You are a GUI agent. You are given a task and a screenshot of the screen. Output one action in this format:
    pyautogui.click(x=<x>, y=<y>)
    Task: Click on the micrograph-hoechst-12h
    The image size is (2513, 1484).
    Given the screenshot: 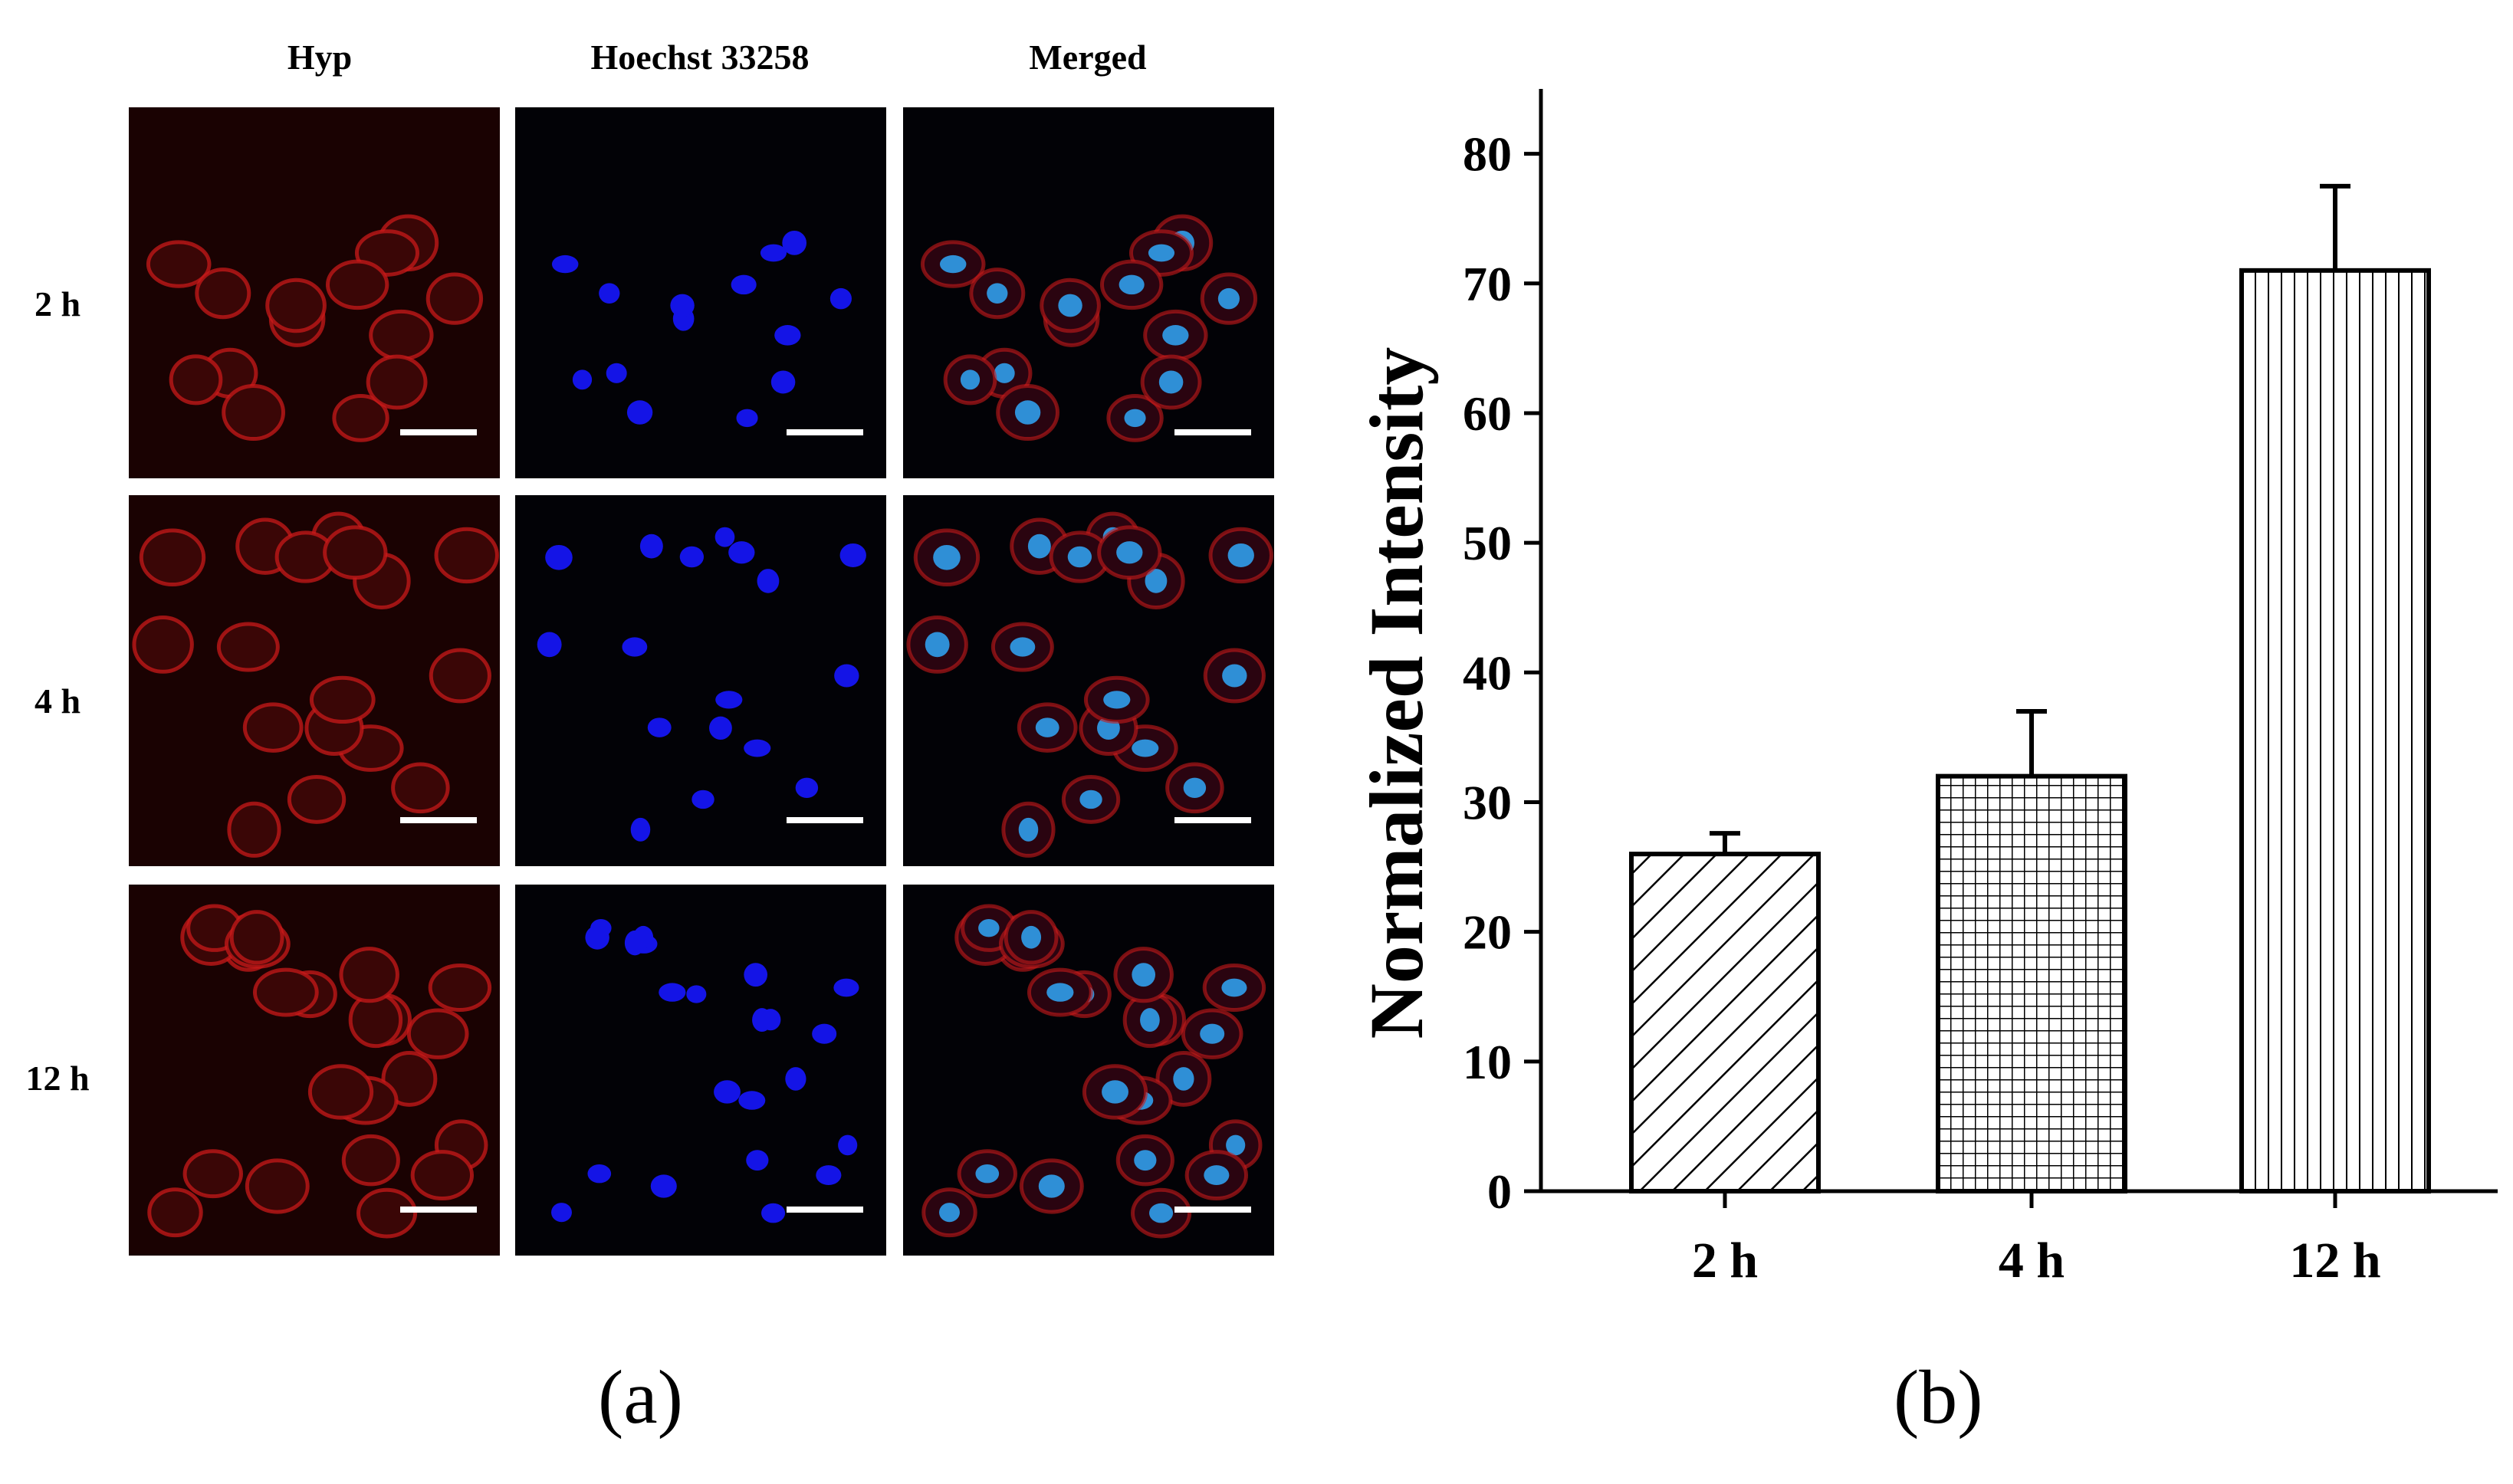 What is the action you would take?
    pyautogui.click(x=700, y=1070)
    